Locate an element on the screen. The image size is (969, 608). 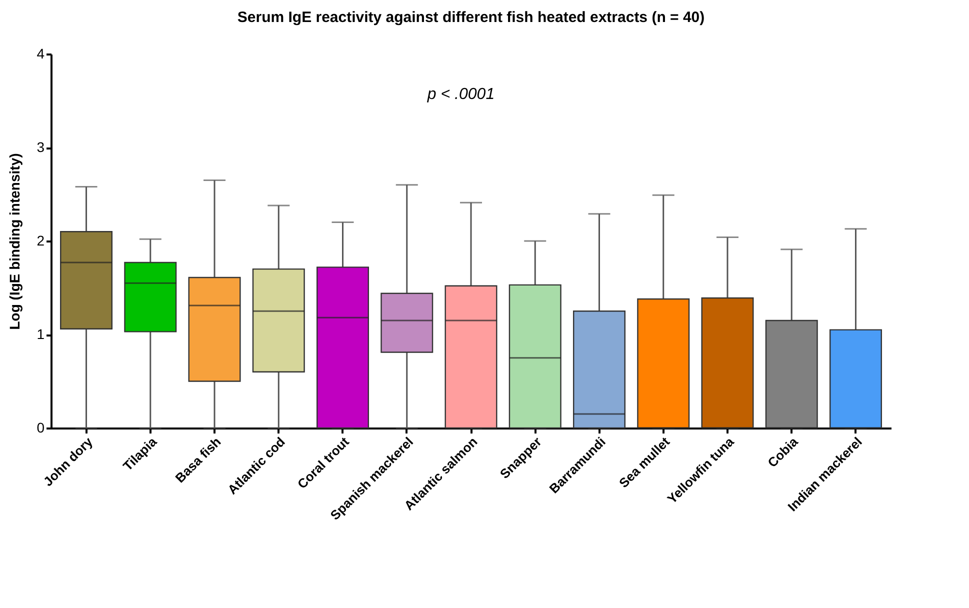
y-tick-label: 2 is located at coordinates (40, 240).